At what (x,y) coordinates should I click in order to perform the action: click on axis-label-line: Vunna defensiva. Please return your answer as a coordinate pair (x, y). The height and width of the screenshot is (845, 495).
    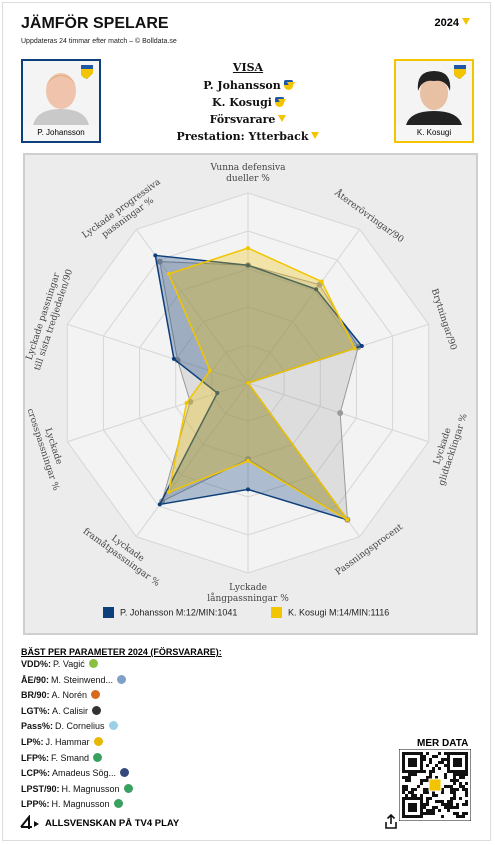
    Looking at the image, I should click on (247, 168).